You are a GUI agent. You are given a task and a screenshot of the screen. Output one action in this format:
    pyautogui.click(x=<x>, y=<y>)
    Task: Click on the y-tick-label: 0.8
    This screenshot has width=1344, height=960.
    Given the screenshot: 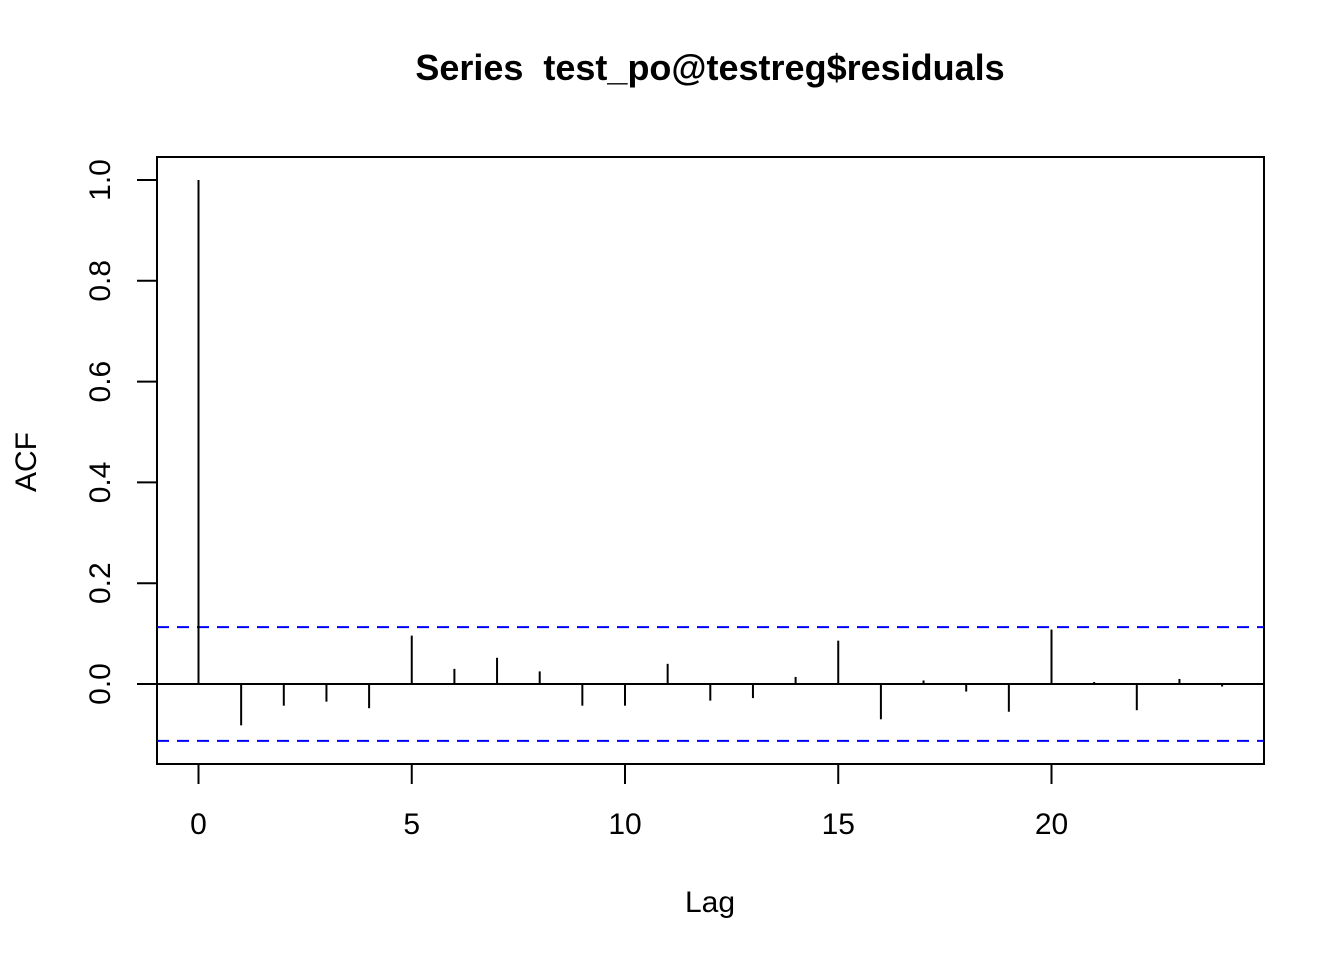 What is the action you would take?
    pyautogui.click(x=100, y=281)
    